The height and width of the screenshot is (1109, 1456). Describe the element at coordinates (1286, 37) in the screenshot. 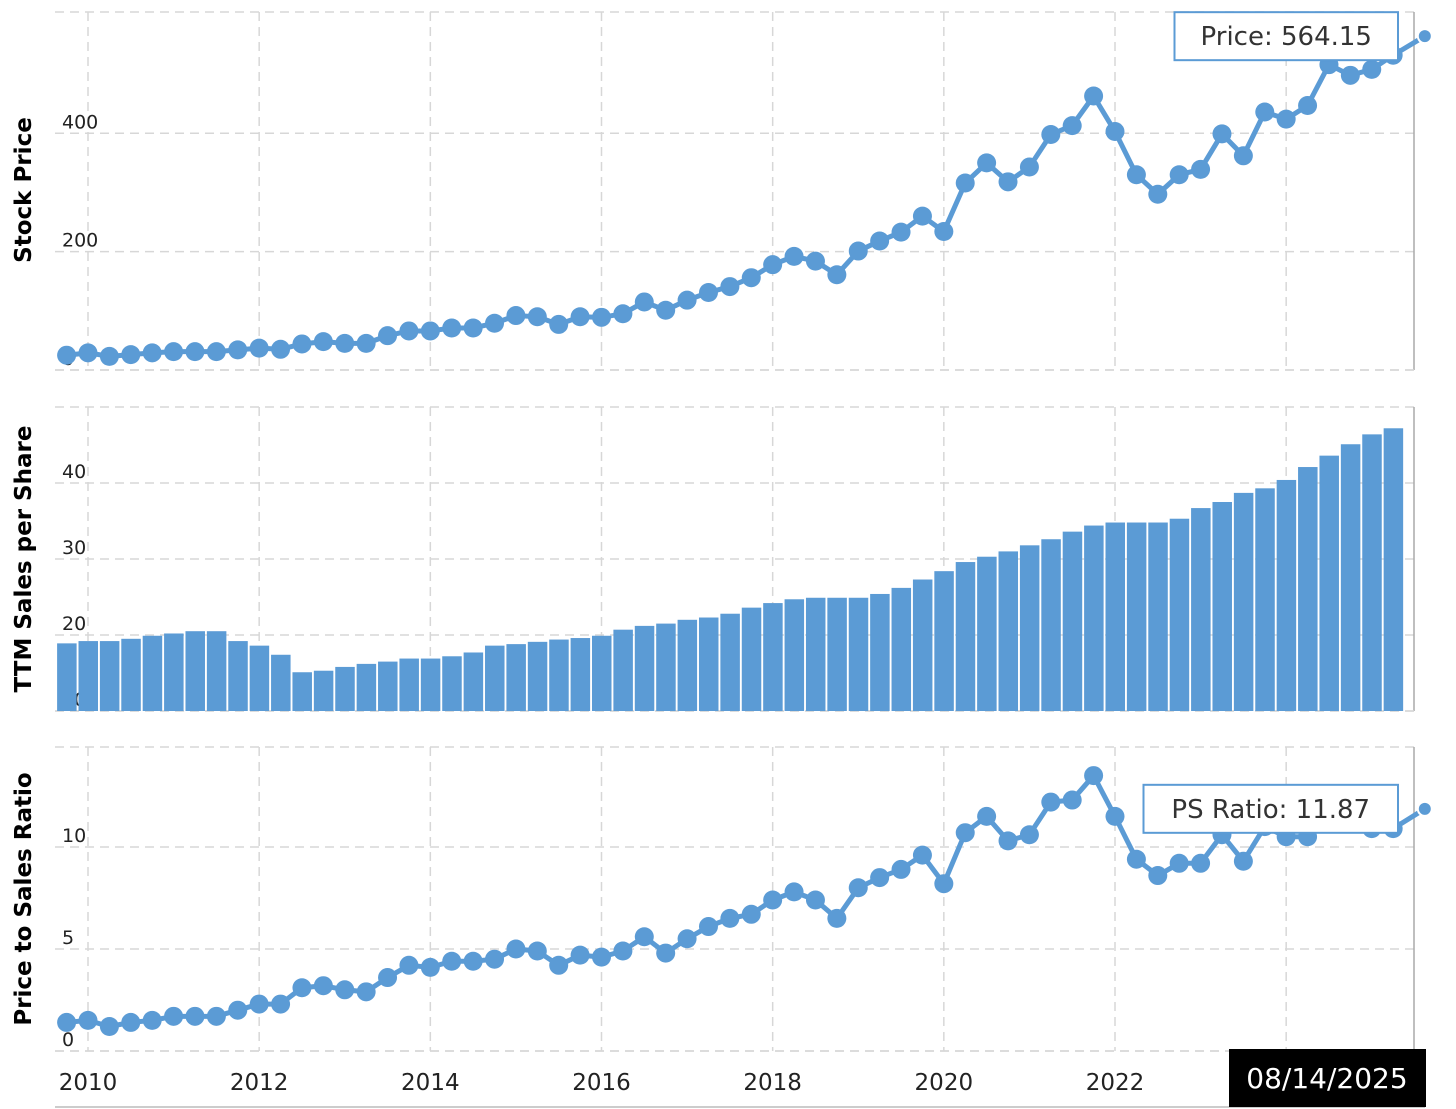

I see `tooltip-text: Price: 564.15` at that location.